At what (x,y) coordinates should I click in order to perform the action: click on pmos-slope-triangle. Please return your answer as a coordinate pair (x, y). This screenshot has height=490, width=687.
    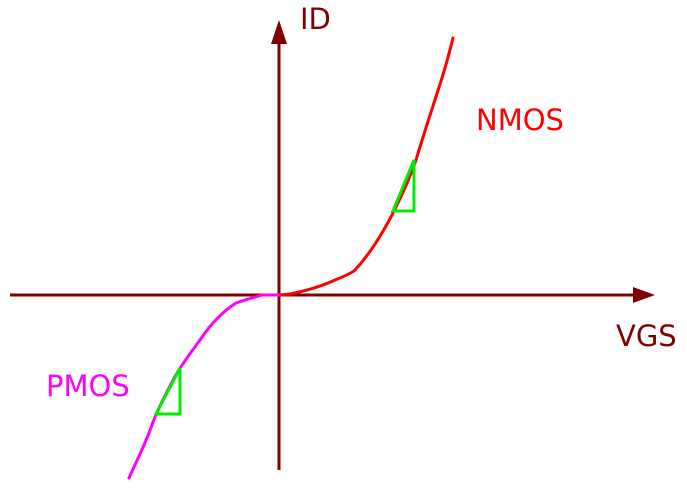
    Looking at the image, I should click on (168, 391).